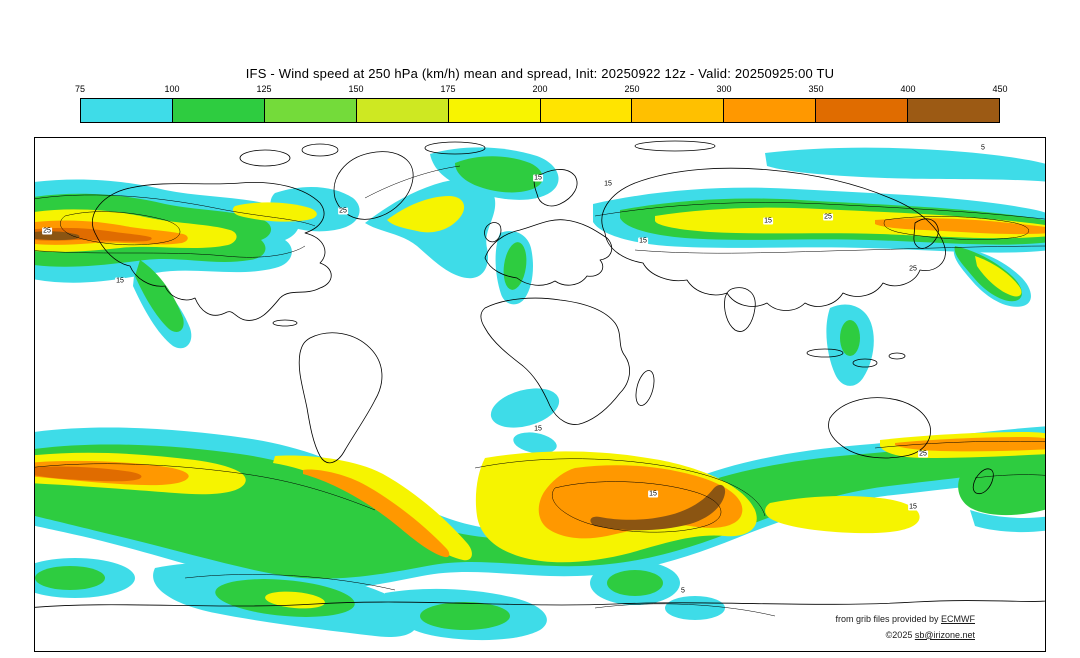 Image resolution: width=1080 pixels, height=658 pixels. Describe the element at coordinates (724, 89) in the screenshot. I see `colorbar-tick-label: 300` at that location.